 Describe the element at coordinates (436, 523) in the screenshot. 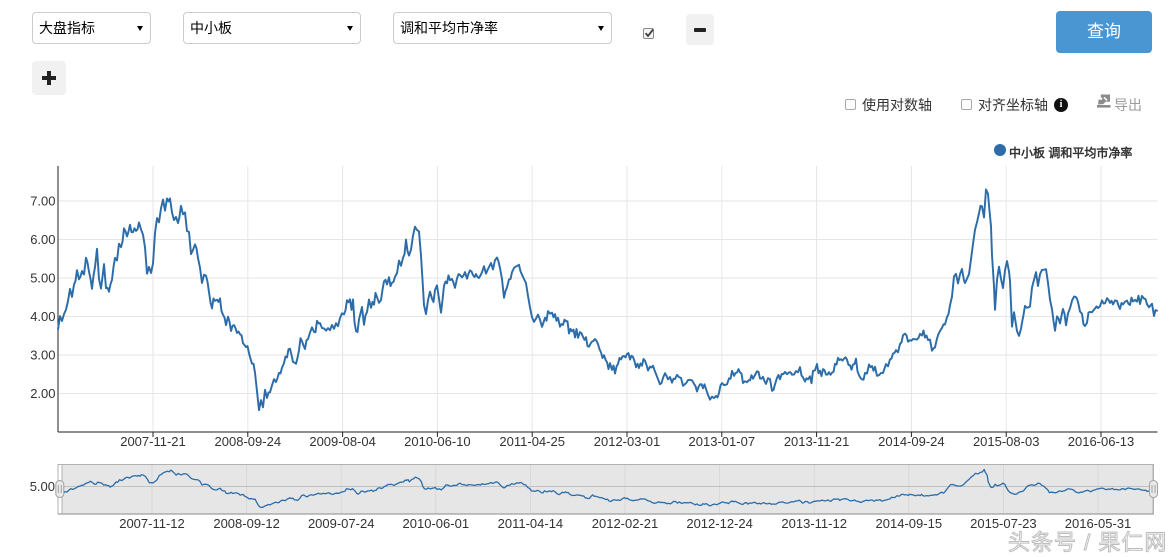

I see `svg-text: 2010-06-01` at that location.